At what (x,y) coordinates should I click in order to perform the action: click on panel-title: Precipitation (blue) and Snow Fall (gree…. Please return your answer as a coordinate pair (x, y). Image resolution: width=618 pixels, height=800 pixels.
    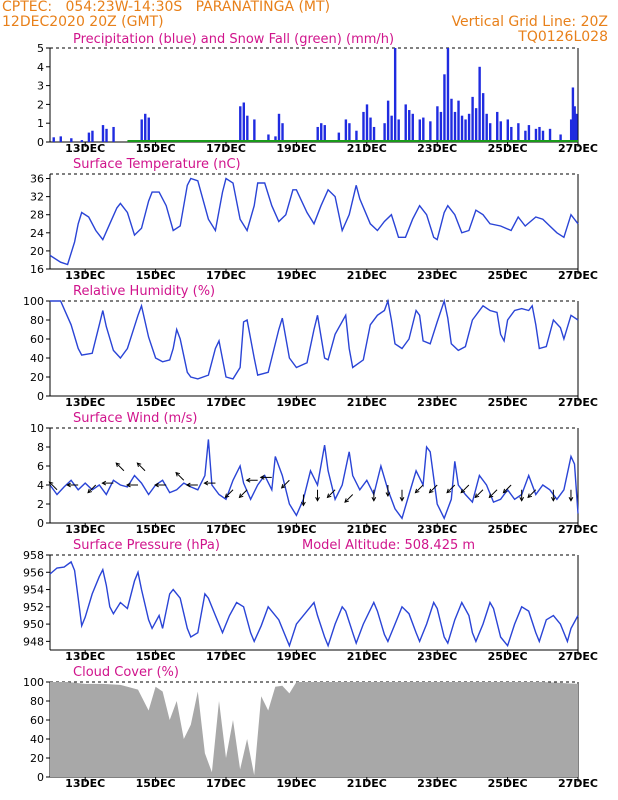
    Looking at the image, I should click on (233, 39).